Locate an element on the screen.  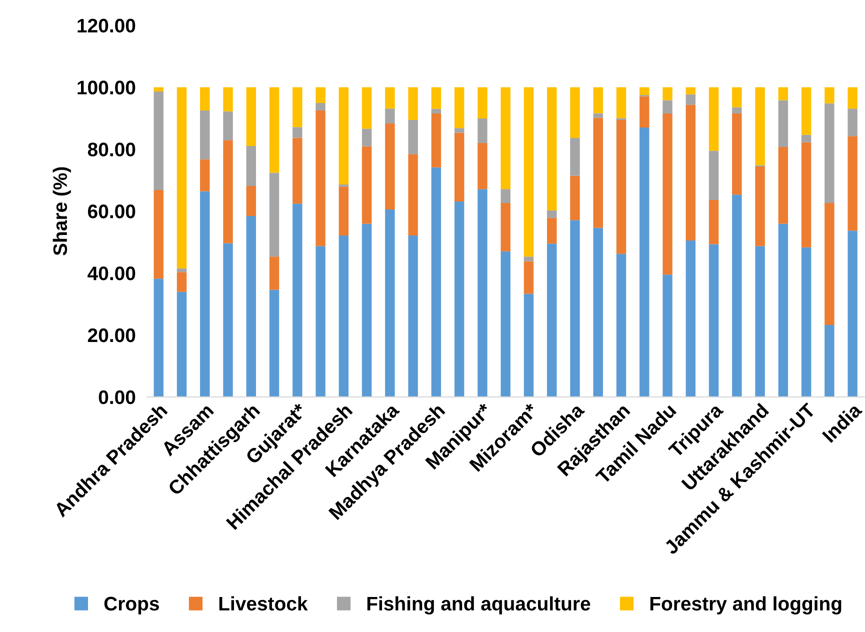
y-tick-label: 60.00 is located at coordinates (112, 211).